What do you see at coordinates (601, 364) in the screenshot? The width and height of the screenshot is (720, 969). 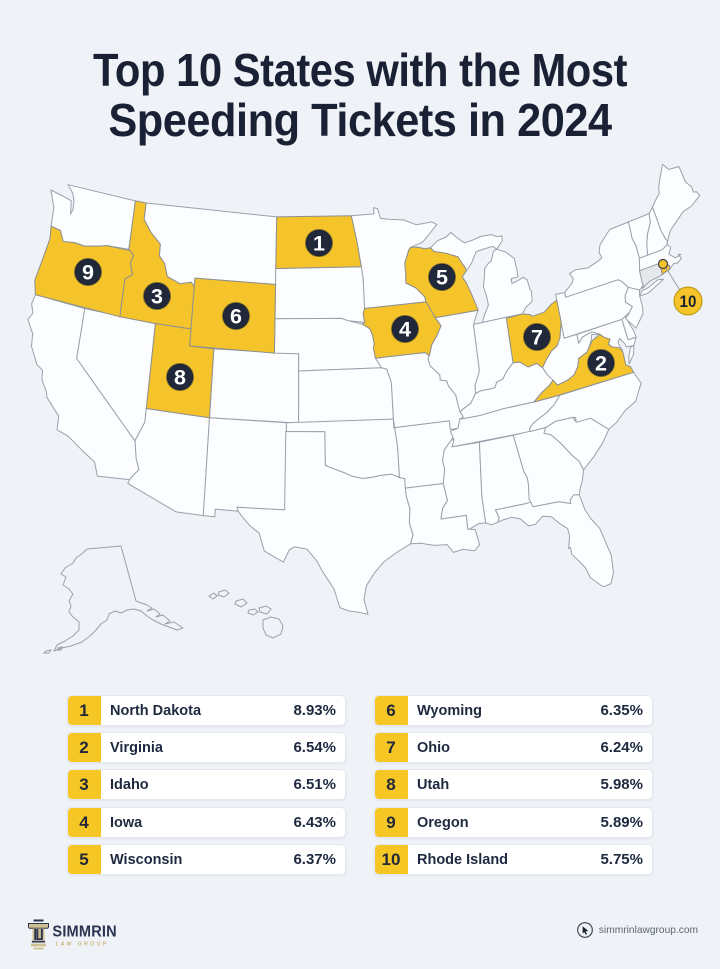 I see `svg-text: 2` at bounding box center [601, 364].